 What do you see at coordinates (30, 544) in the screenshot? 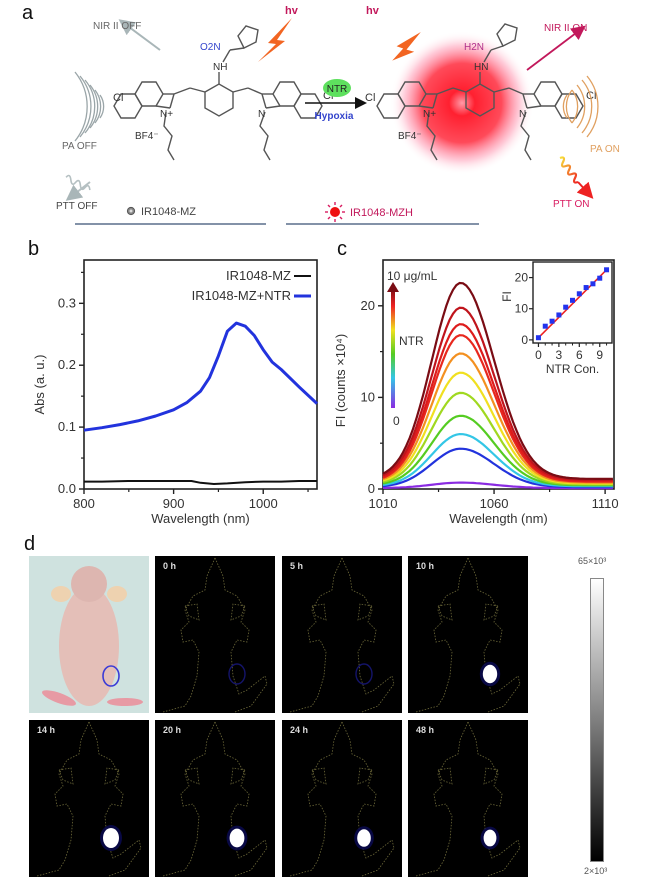
I see `panel-label-d: d` at bounding box center [30, 544].